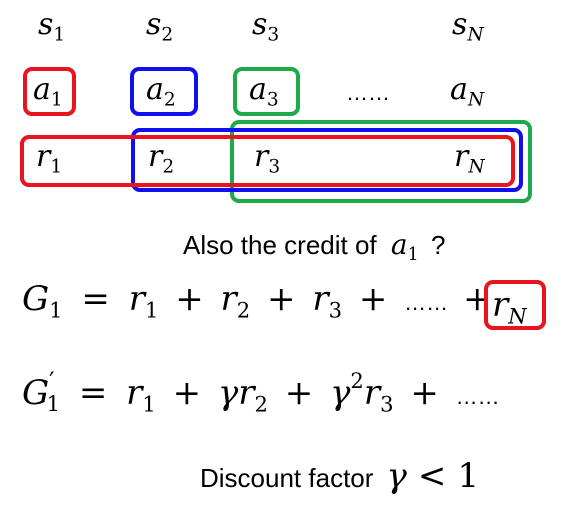  What do you see at coordinates (467, 91) in the screenshot?
I see `action-aN: aN` at bounding box center [467, 91].